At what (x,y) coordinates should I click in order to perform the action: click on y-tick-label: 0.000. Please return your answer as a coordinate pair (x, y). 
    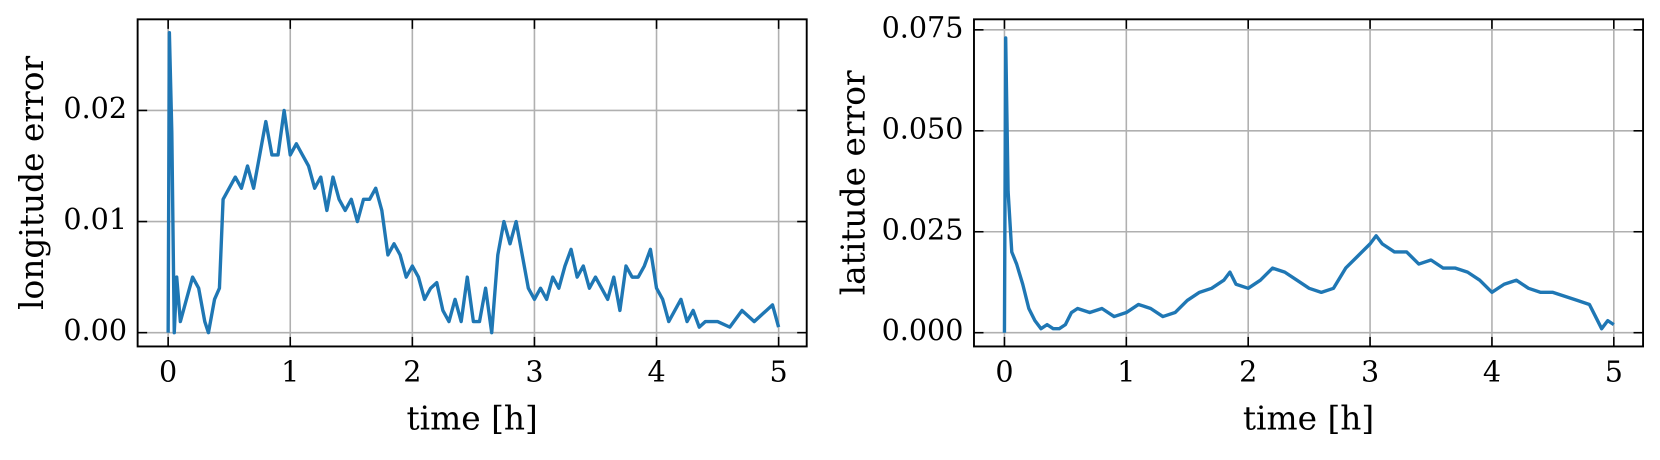
    Looking at the image, I should click on (923, 330).